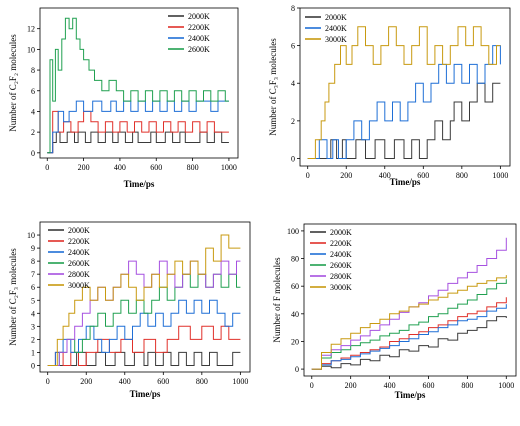 This screenshot has width=520, height=426. Describe the element at coordinates (13, 297) in the screenshot. I see `y-axis-title: Number of C₂F₃ molecules` at that location.